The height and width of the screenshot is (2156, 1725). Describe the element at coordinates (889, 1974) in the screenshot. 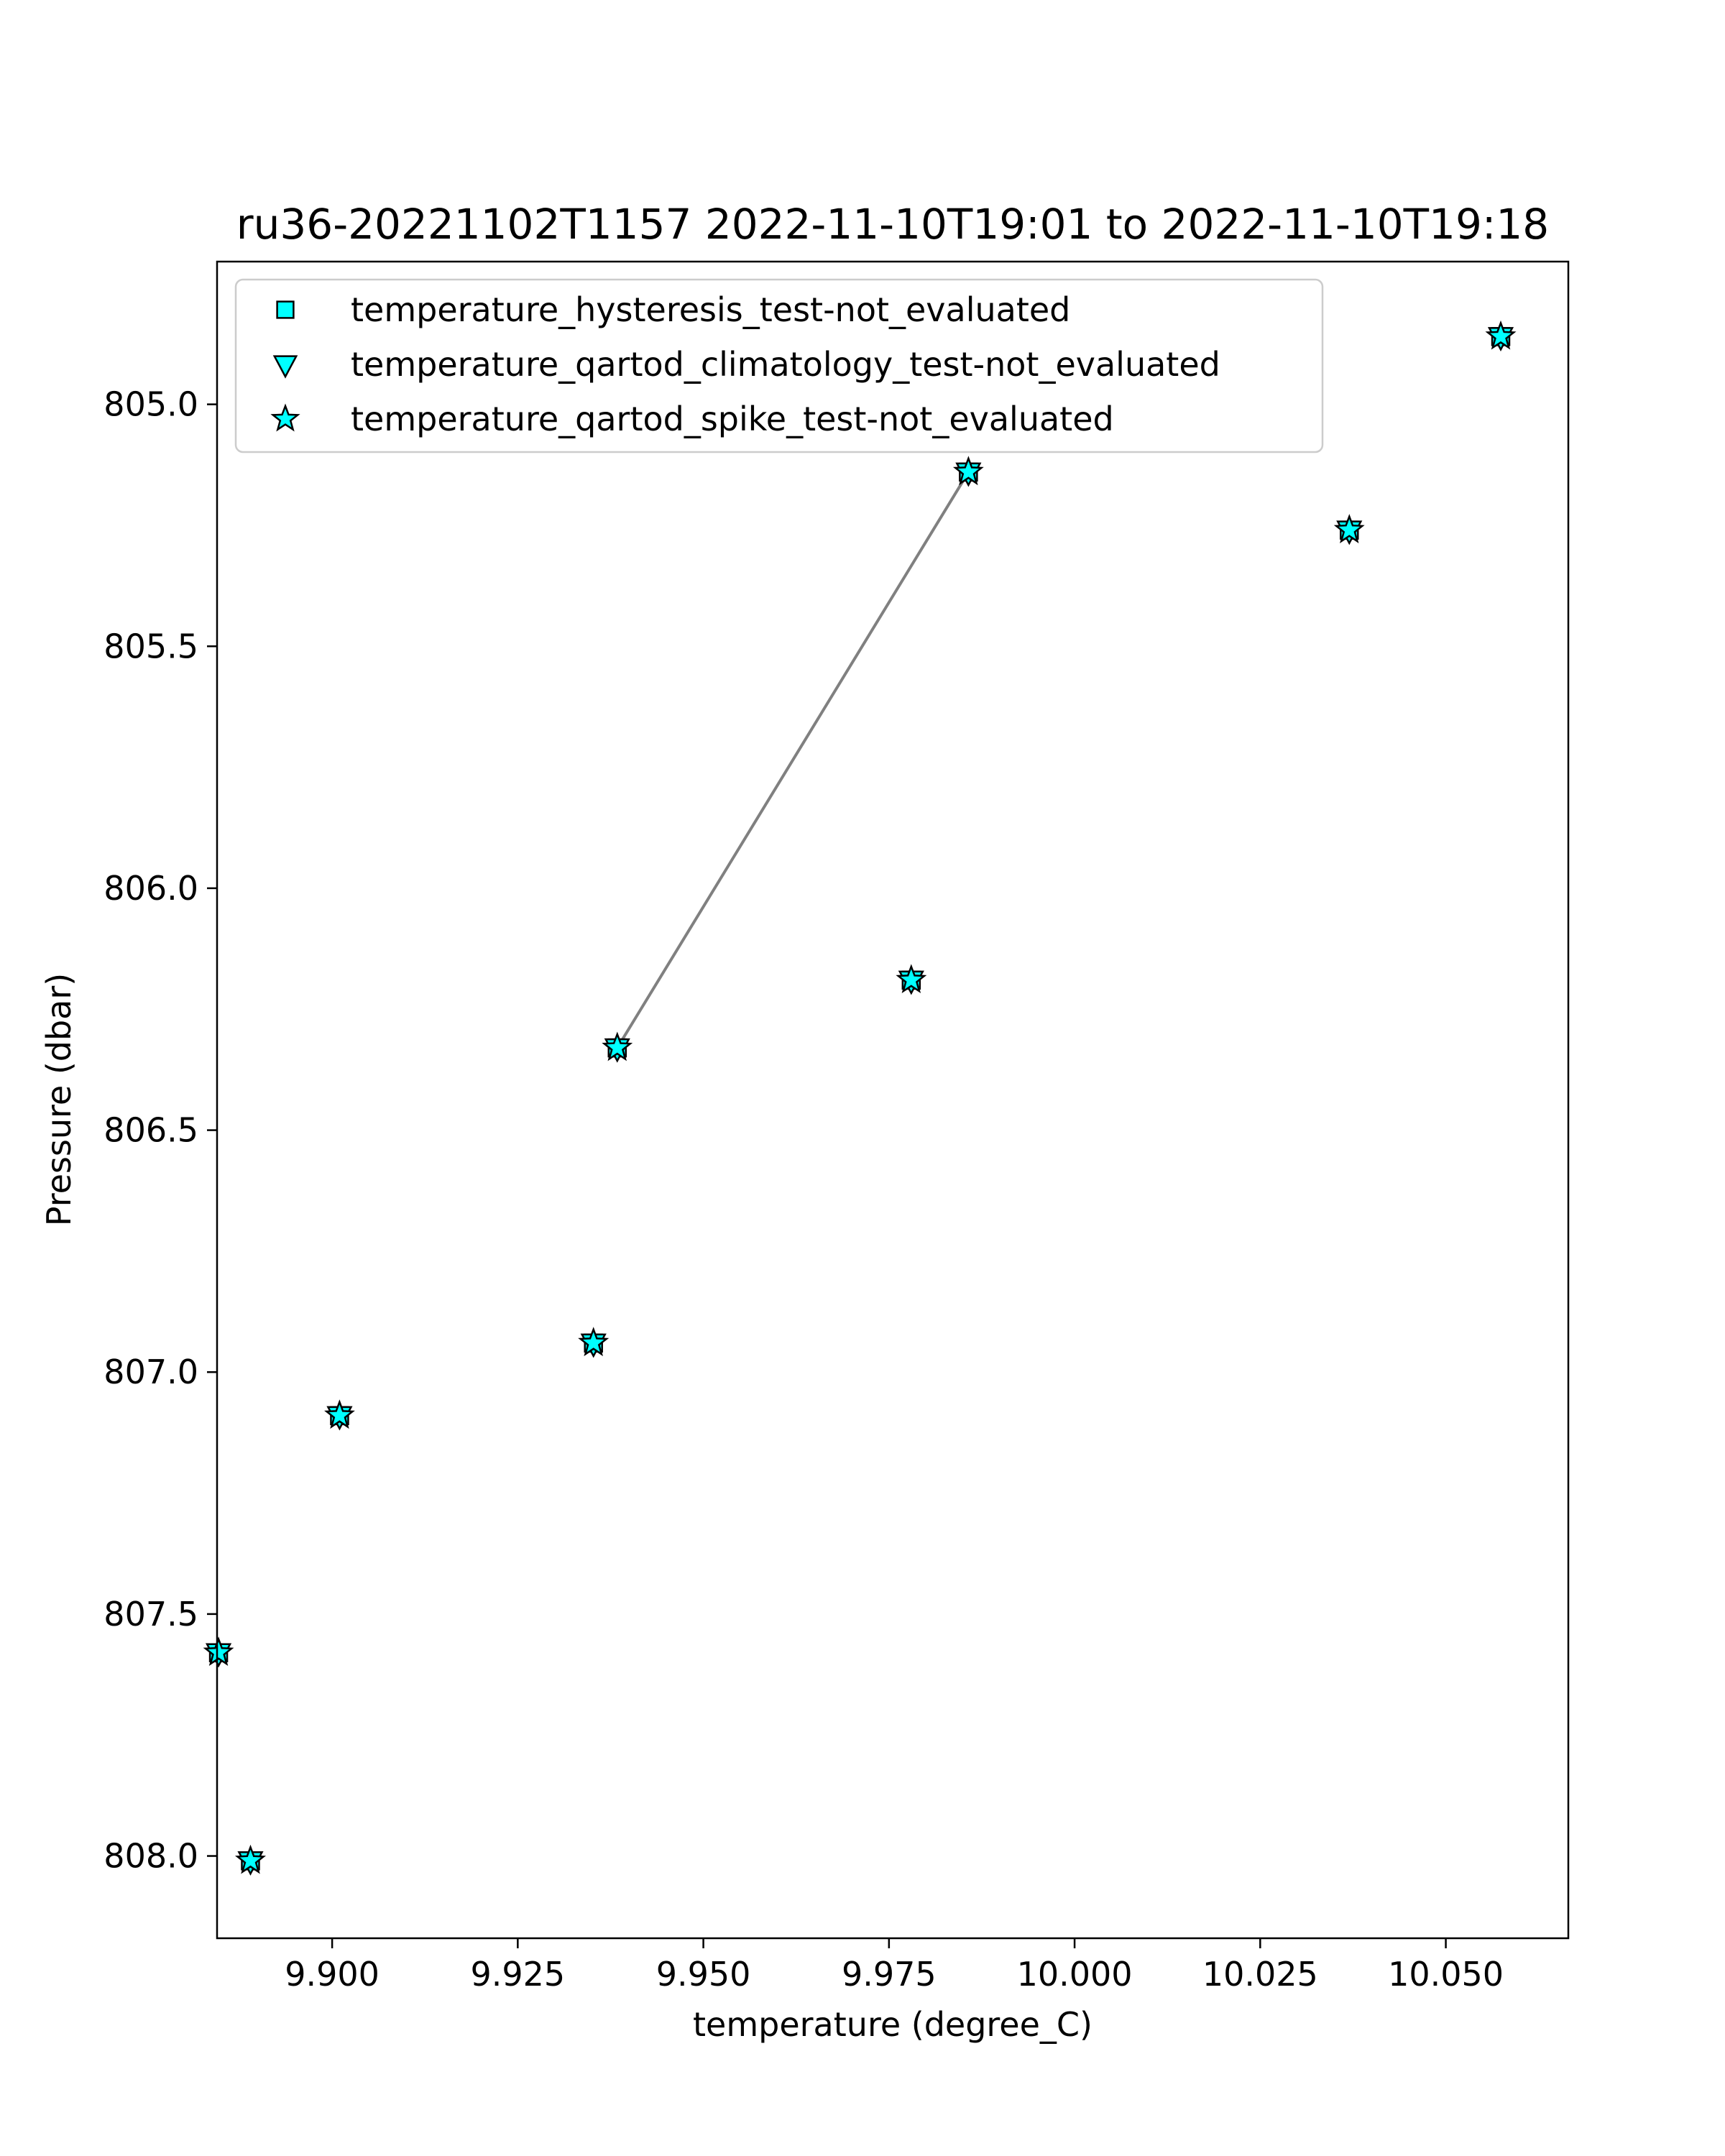

I see `x-tick-label: 9.975` at that location.